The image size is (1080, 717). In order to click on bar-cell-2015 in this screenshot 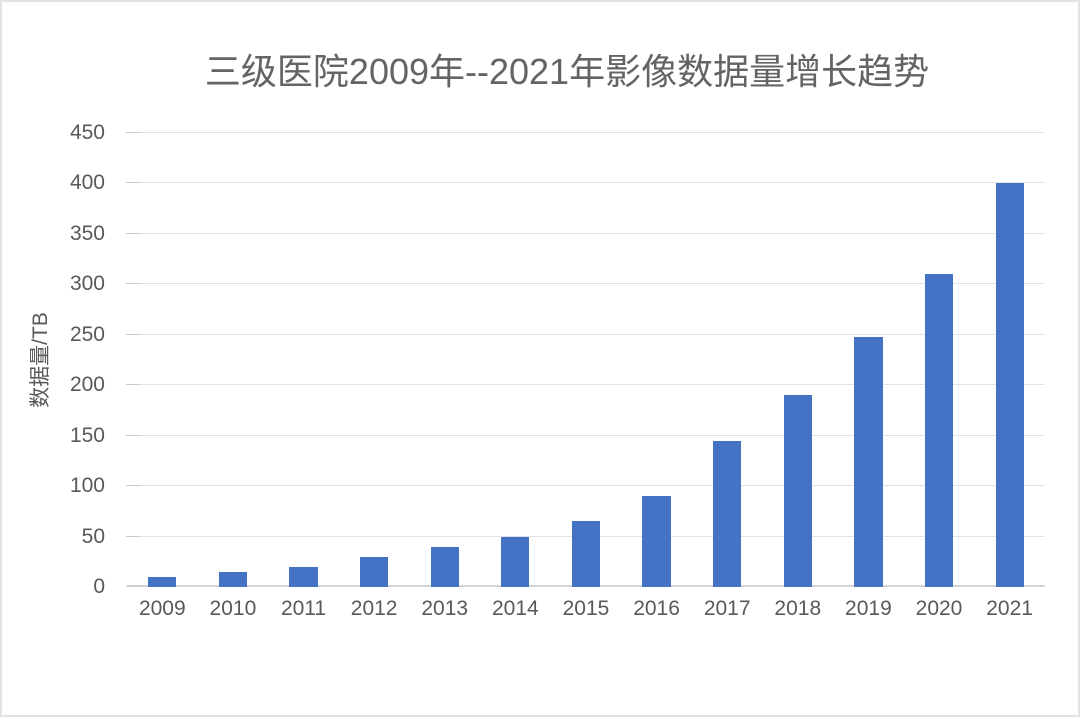, I will do `click(586, 360)`.